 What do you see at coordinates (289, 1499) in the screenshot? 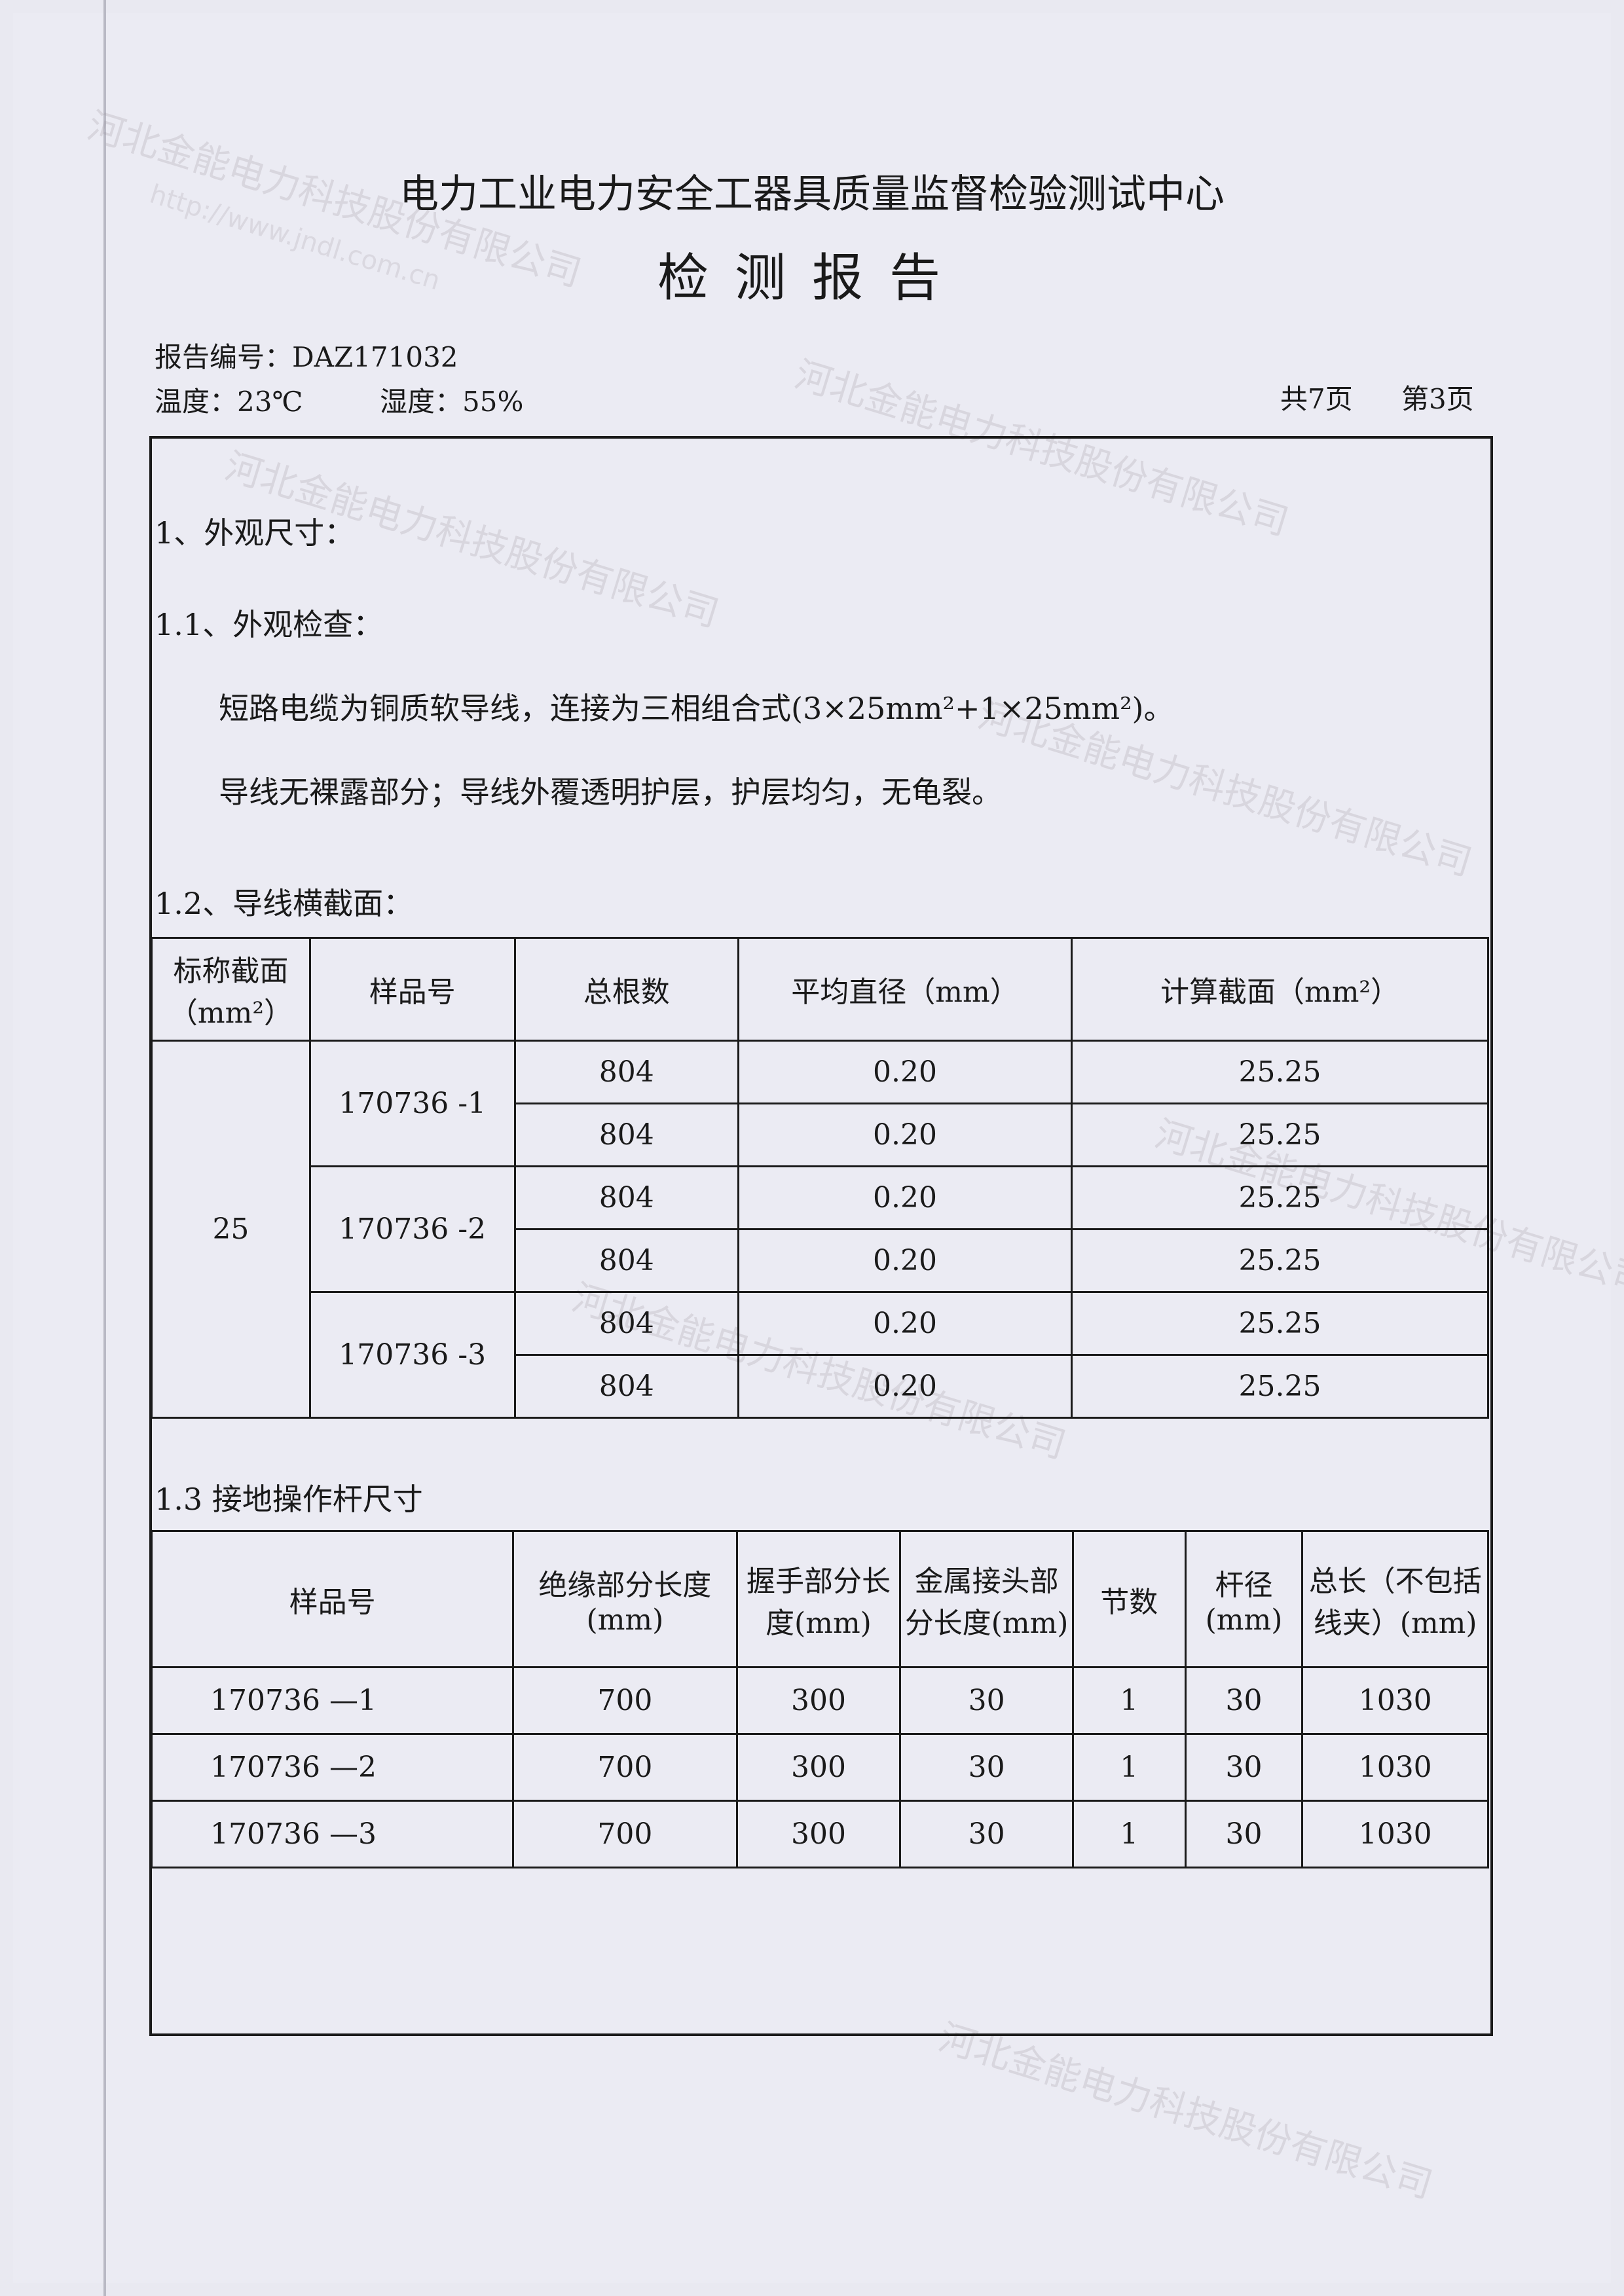
I see `section-1-3-heading: 1.3 接地操作杆尺寸` at bounding box center [289, 1499].